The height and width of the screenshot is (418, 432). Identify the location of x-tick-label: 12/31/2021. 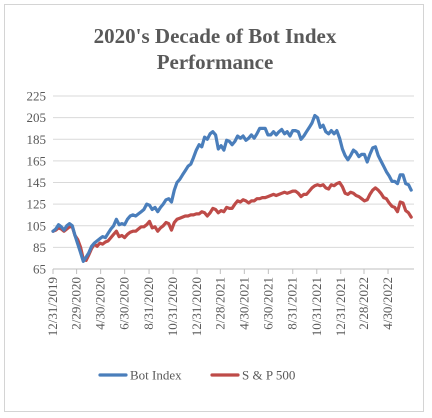
(340, 306).